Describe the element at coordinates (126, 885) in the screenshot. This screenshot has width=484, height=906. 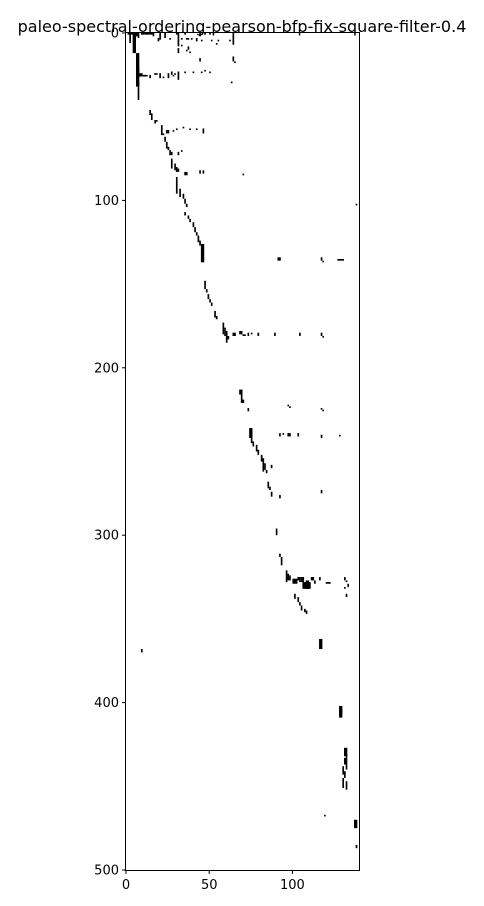
I see `x-tick-label: 0` at that location.